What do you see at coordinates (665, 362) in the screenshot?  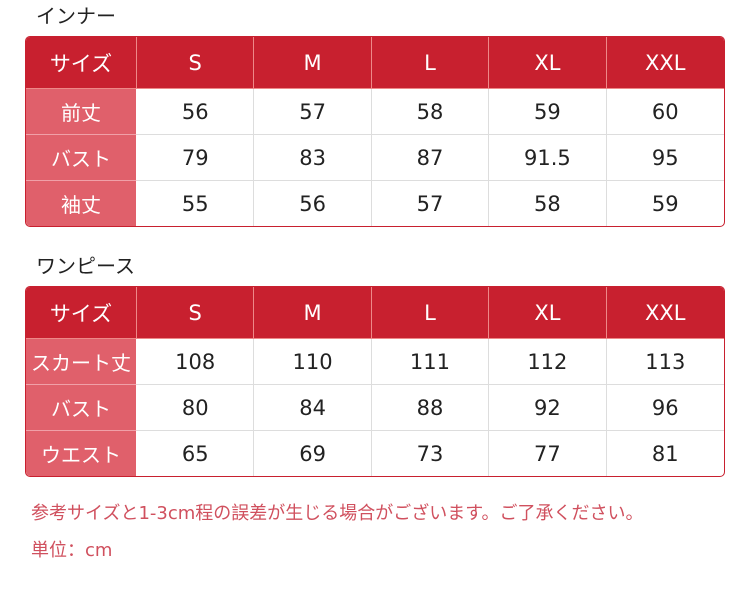 I see `value-cell: 113` at bounding box center [665, 362].